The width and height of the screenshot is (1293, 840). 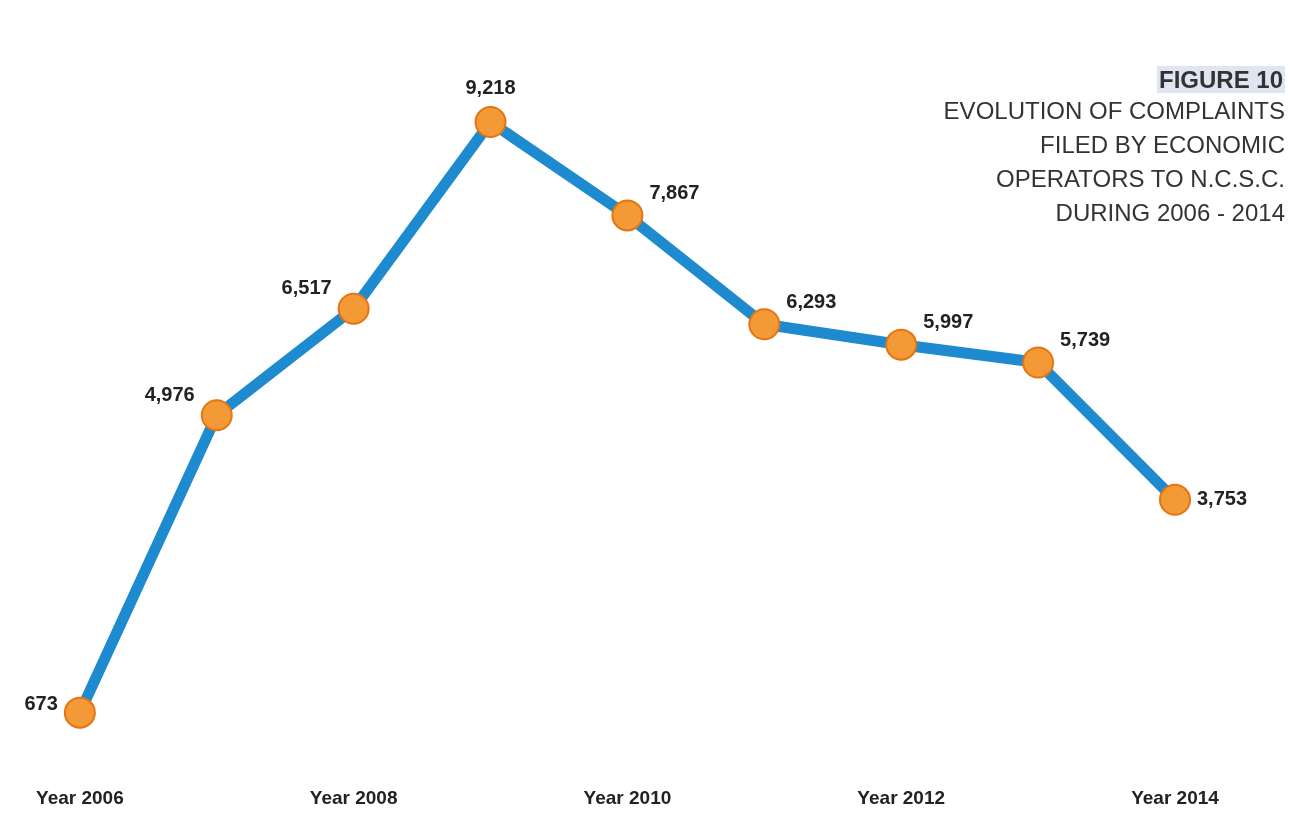 I want to click on data-label: 6,517, so click(x=306, y=287).